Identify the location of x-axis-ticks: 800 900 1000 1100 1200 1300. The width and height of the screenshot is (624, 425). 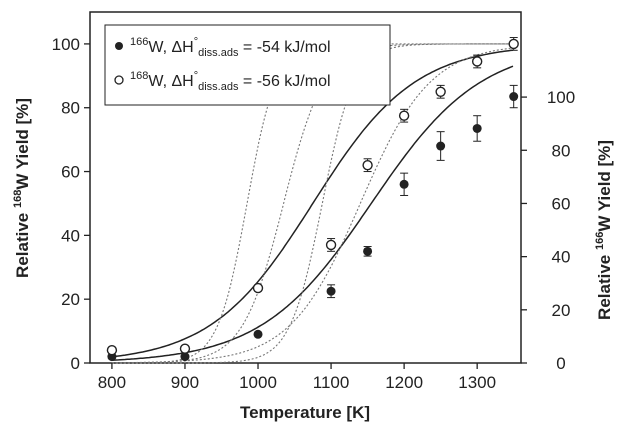
(297, 377).